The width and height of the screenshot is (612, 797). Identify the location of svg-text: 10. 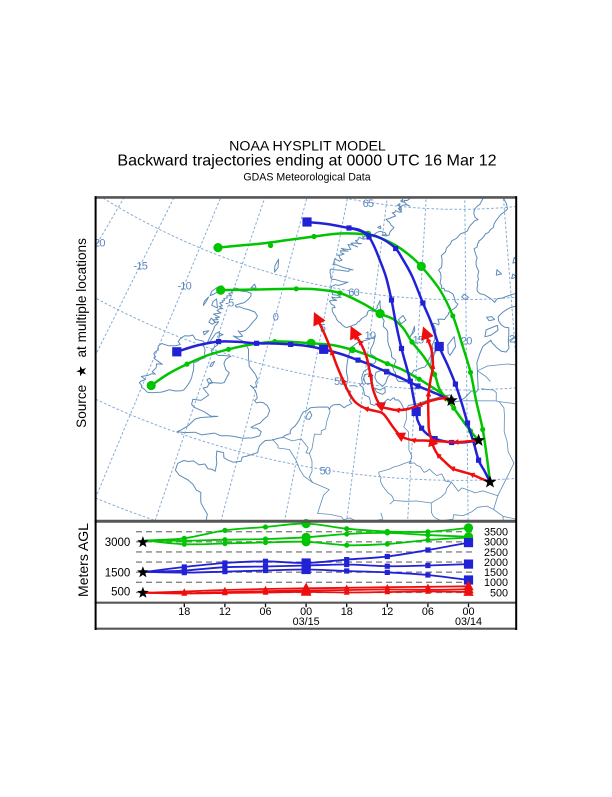
(370, 336).